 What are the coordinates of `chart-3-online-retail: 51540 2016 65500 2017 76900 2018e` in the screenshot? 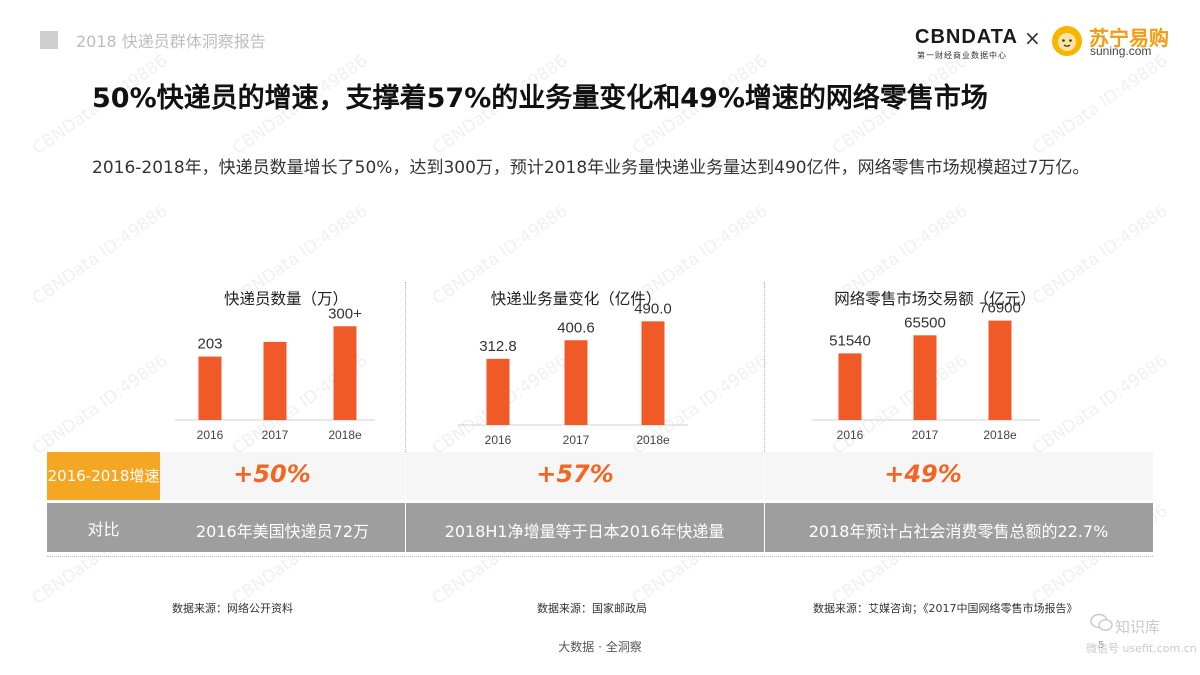 It's located at (926, 371).